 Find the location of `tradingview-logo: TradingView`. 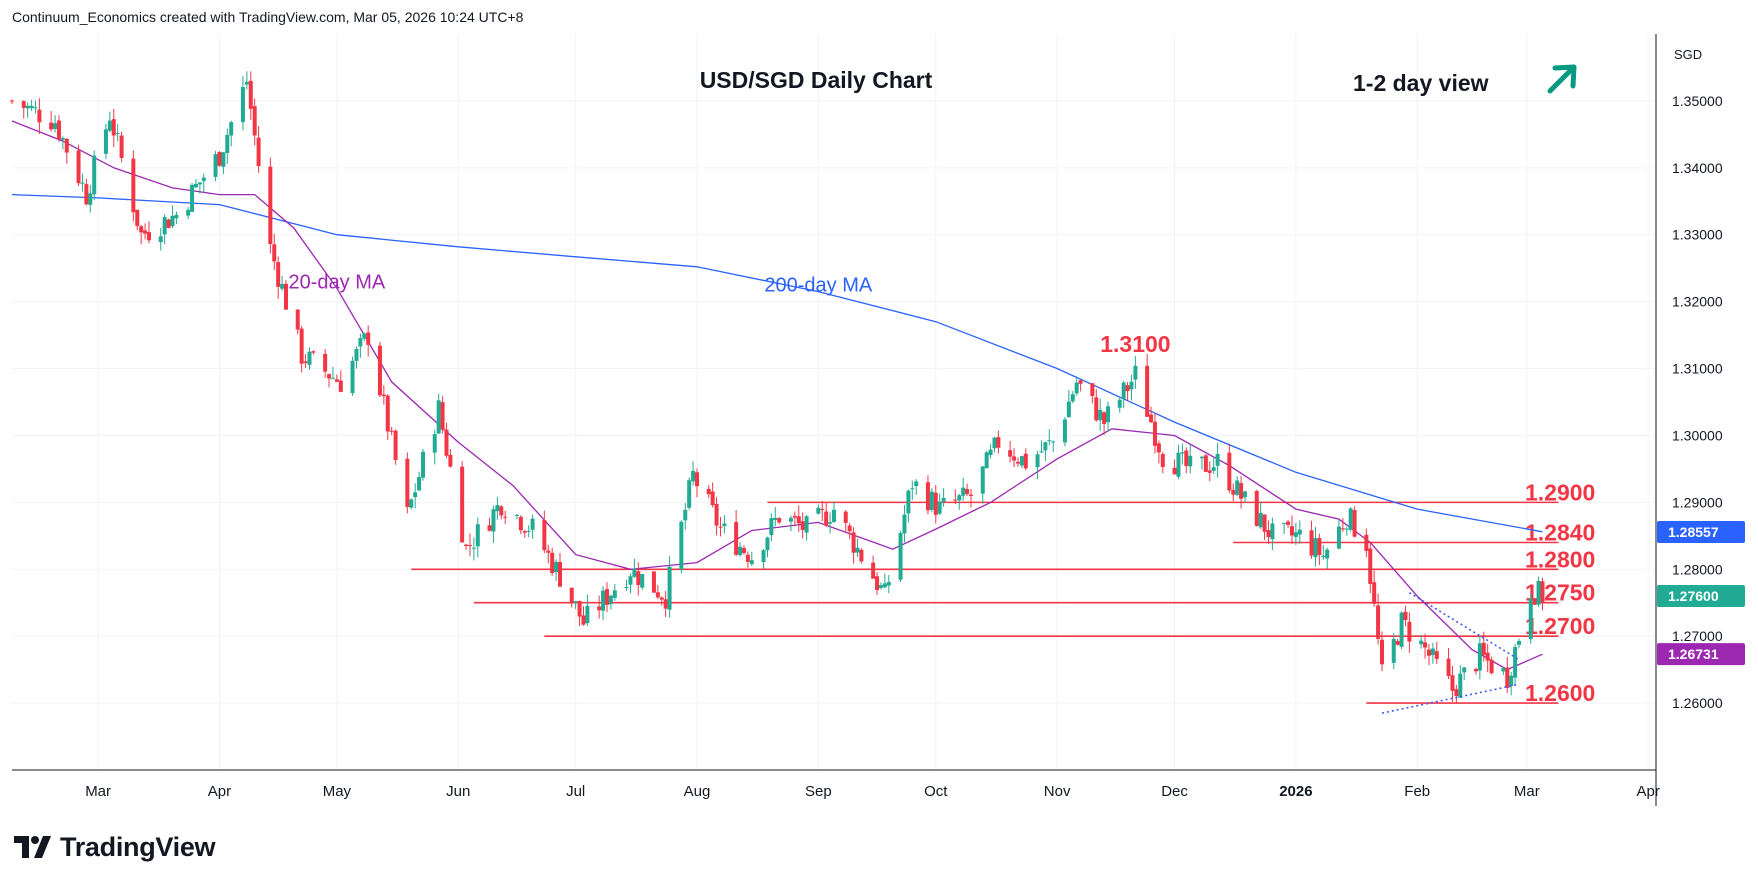

tradingview-logo: TradingView is located at coordinates (115, 847).